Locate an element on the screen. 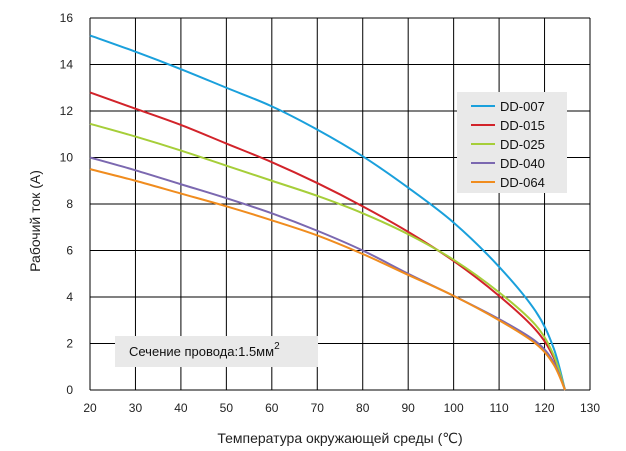 This screenshot has width=626, height=451. x-tick-label-100: 100 is located at coordinates (454, 408).